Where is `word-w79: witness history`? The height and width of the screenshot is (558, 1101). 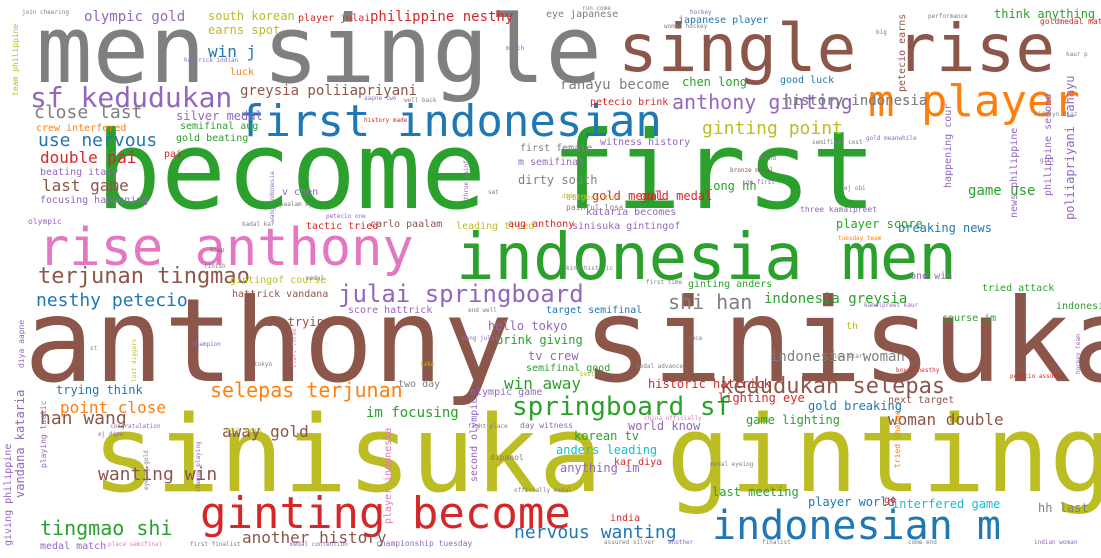 word-w79: witness history is located at coordinates (645, 142).